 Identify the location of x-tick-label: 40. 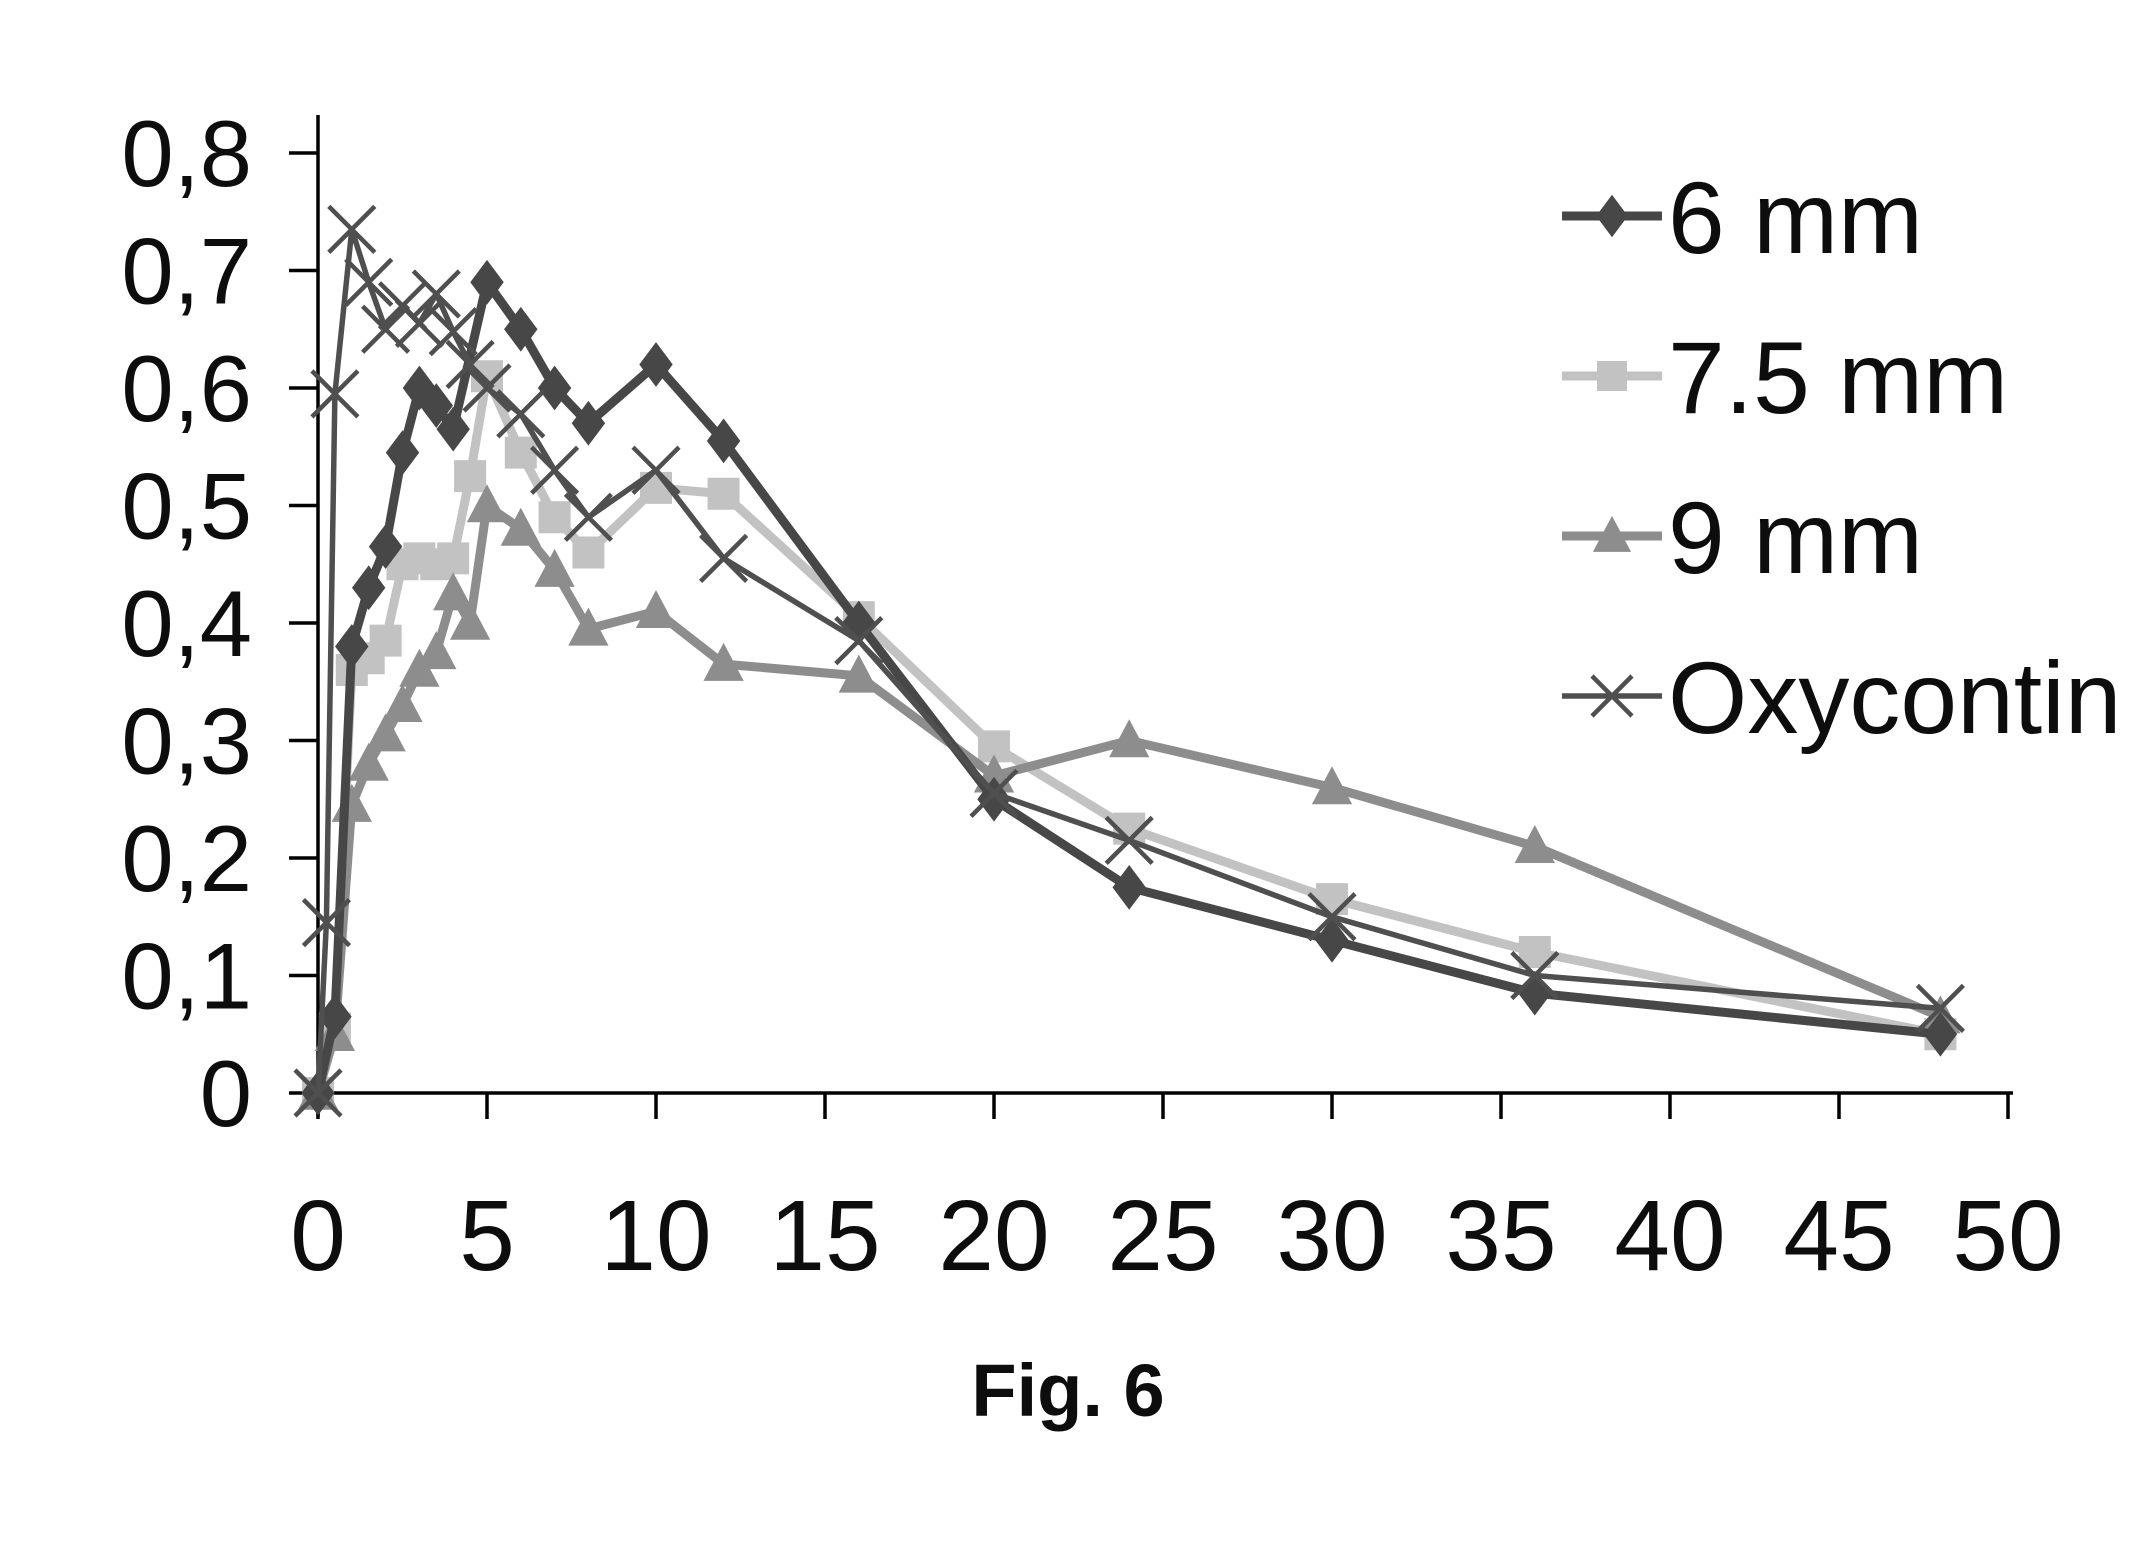
(1669, 1236).